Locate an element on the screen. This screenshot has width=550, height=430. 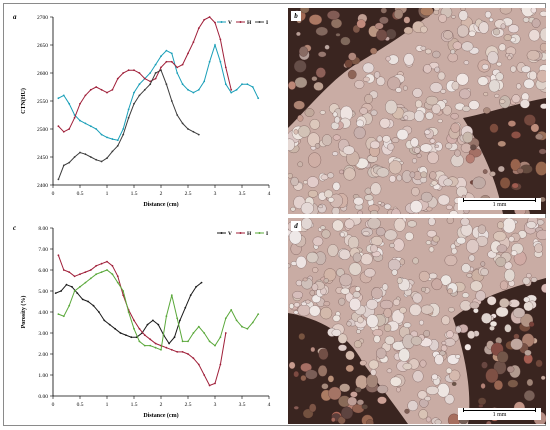
x-tick-label: 3.5 is located at coordinates (242, 405).